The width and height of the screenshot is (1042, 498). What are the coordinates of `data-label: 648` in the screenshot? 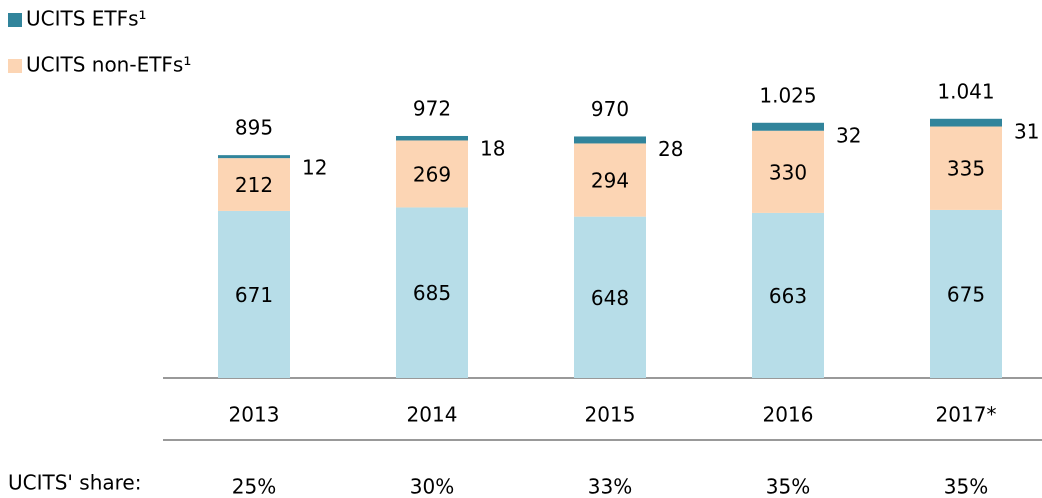 It's located at (610, 298).